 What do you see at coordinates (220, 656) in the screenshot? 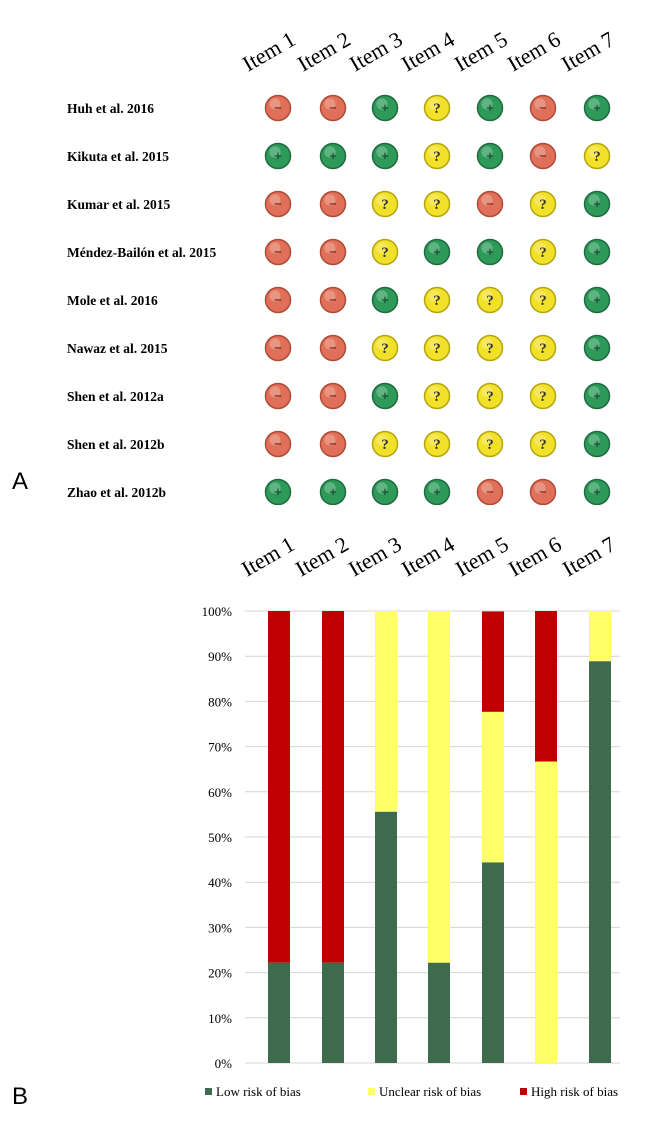
I see `y-tick-label: 90%` at bounding box center [220, 656].